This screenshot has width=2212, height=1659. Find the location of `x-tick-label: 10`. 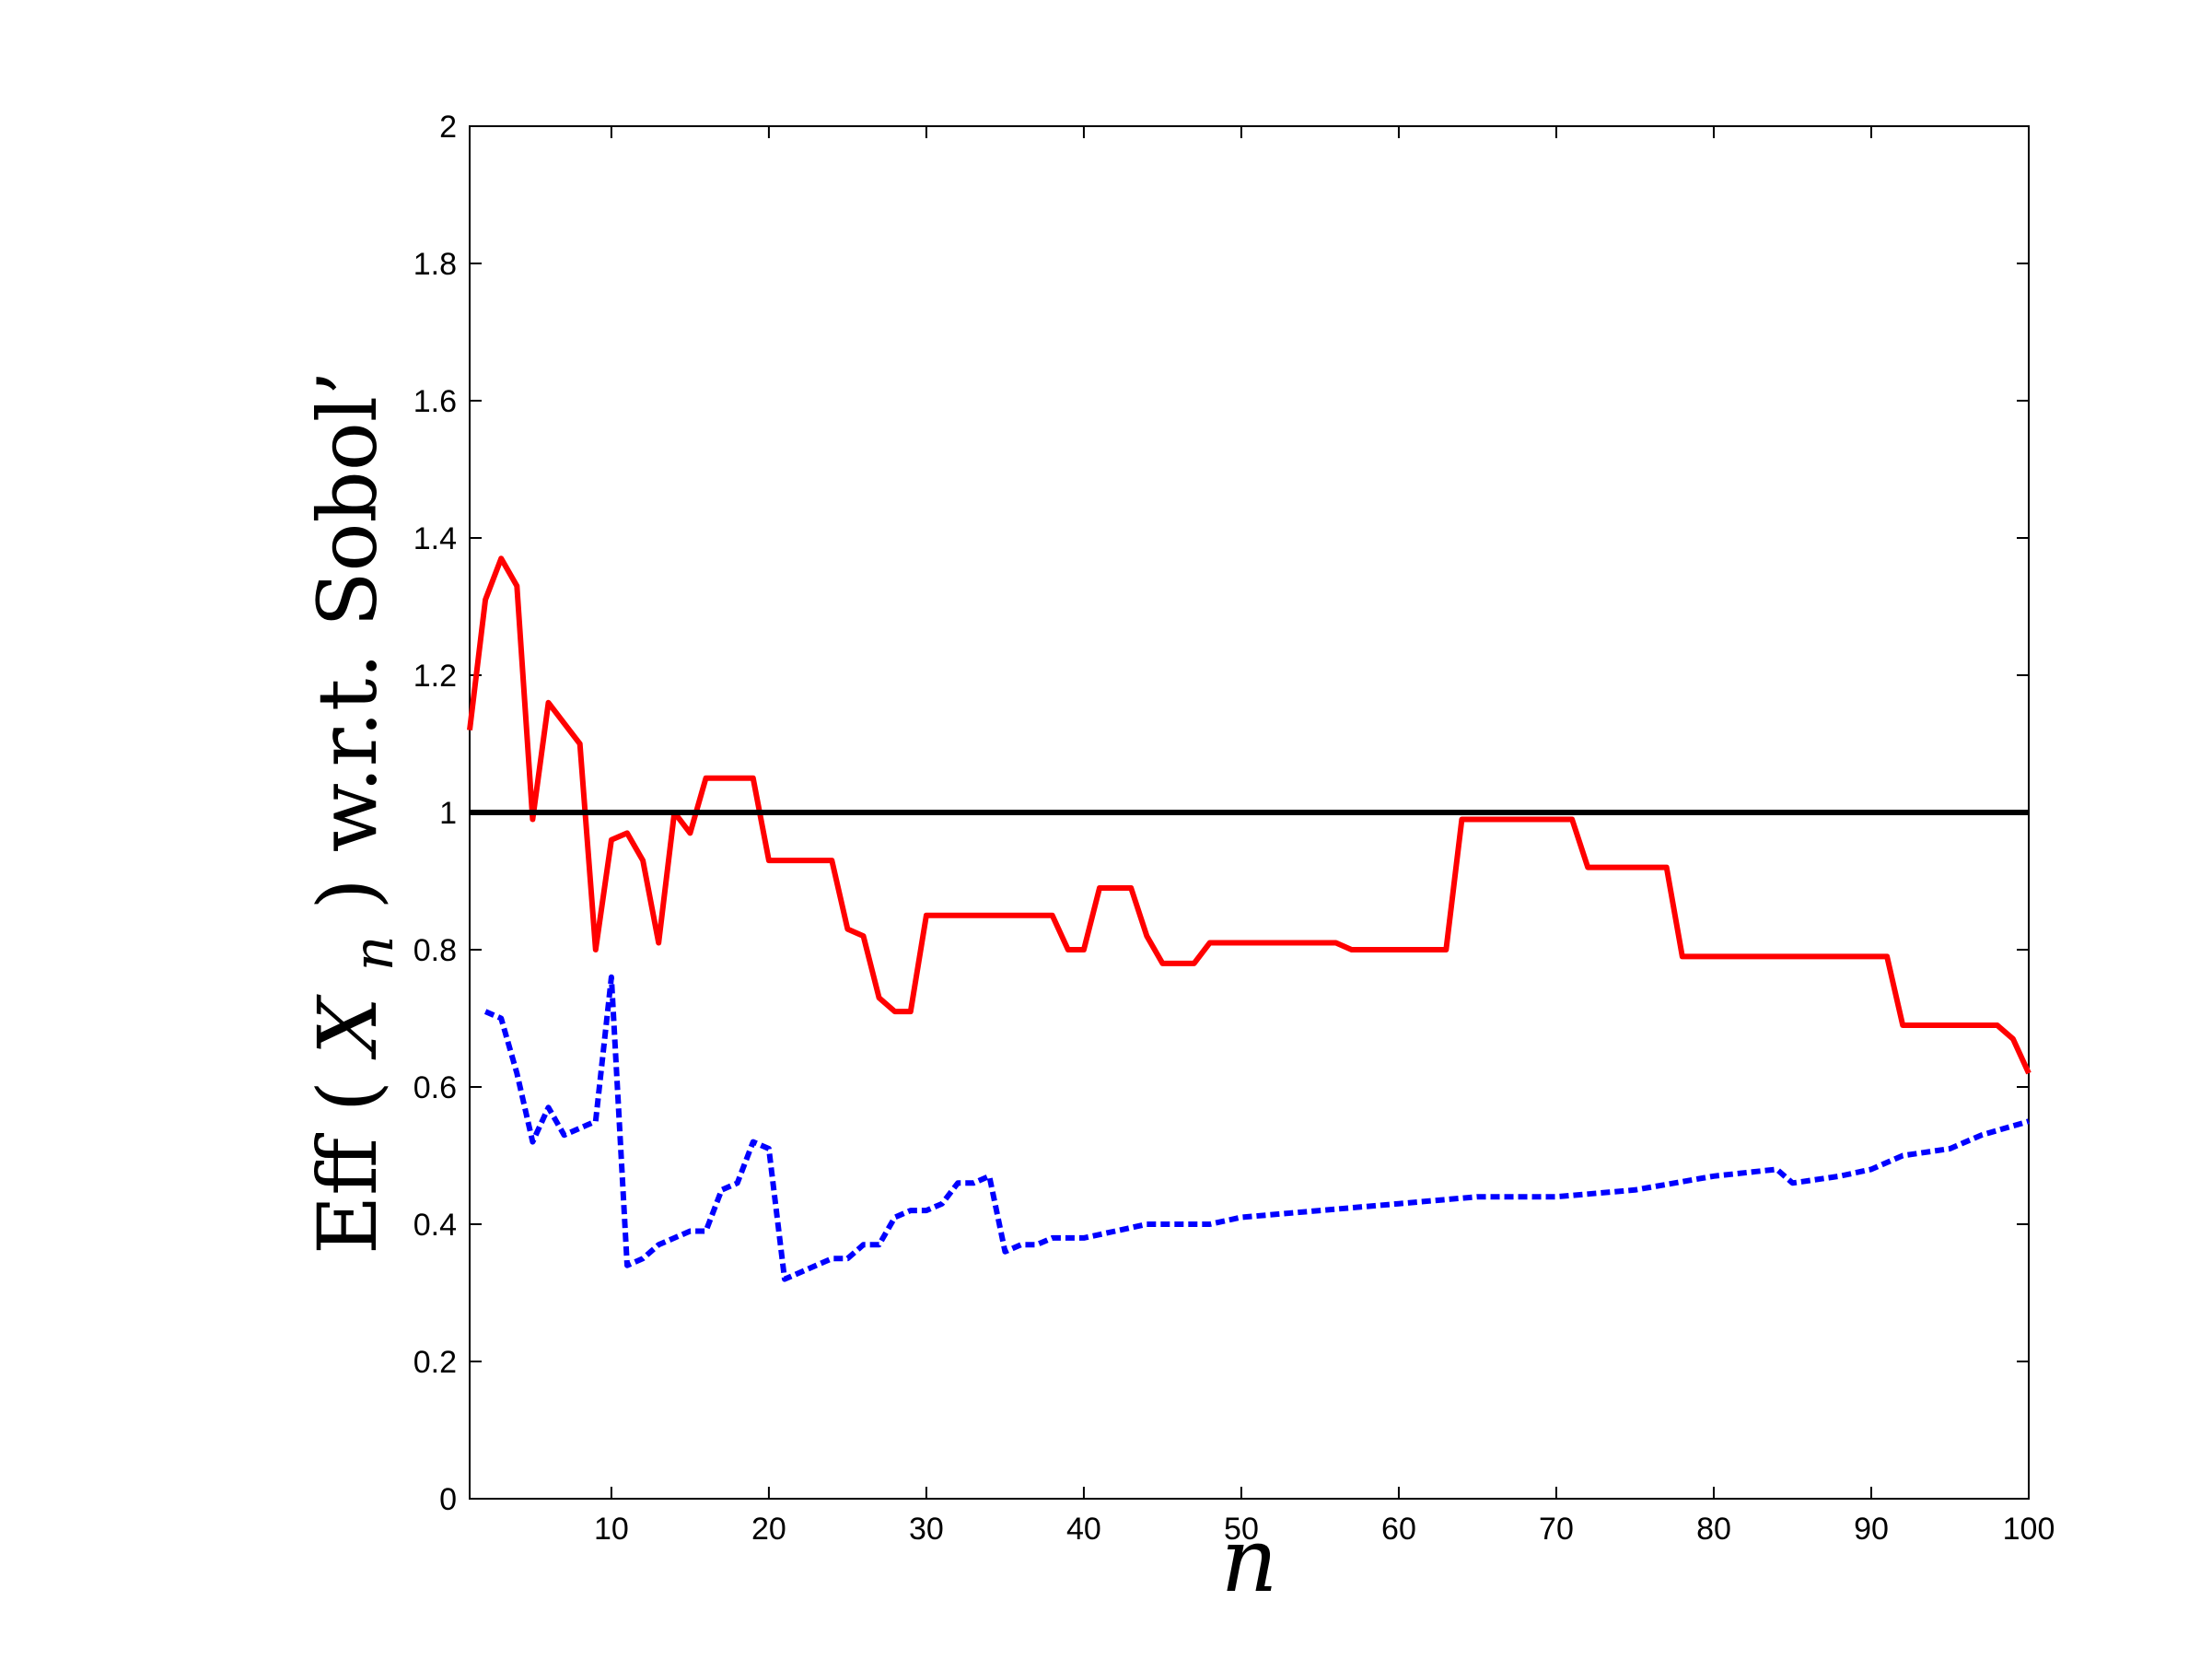

x-tick-label: 10 is located at coordinates (612, 1529).